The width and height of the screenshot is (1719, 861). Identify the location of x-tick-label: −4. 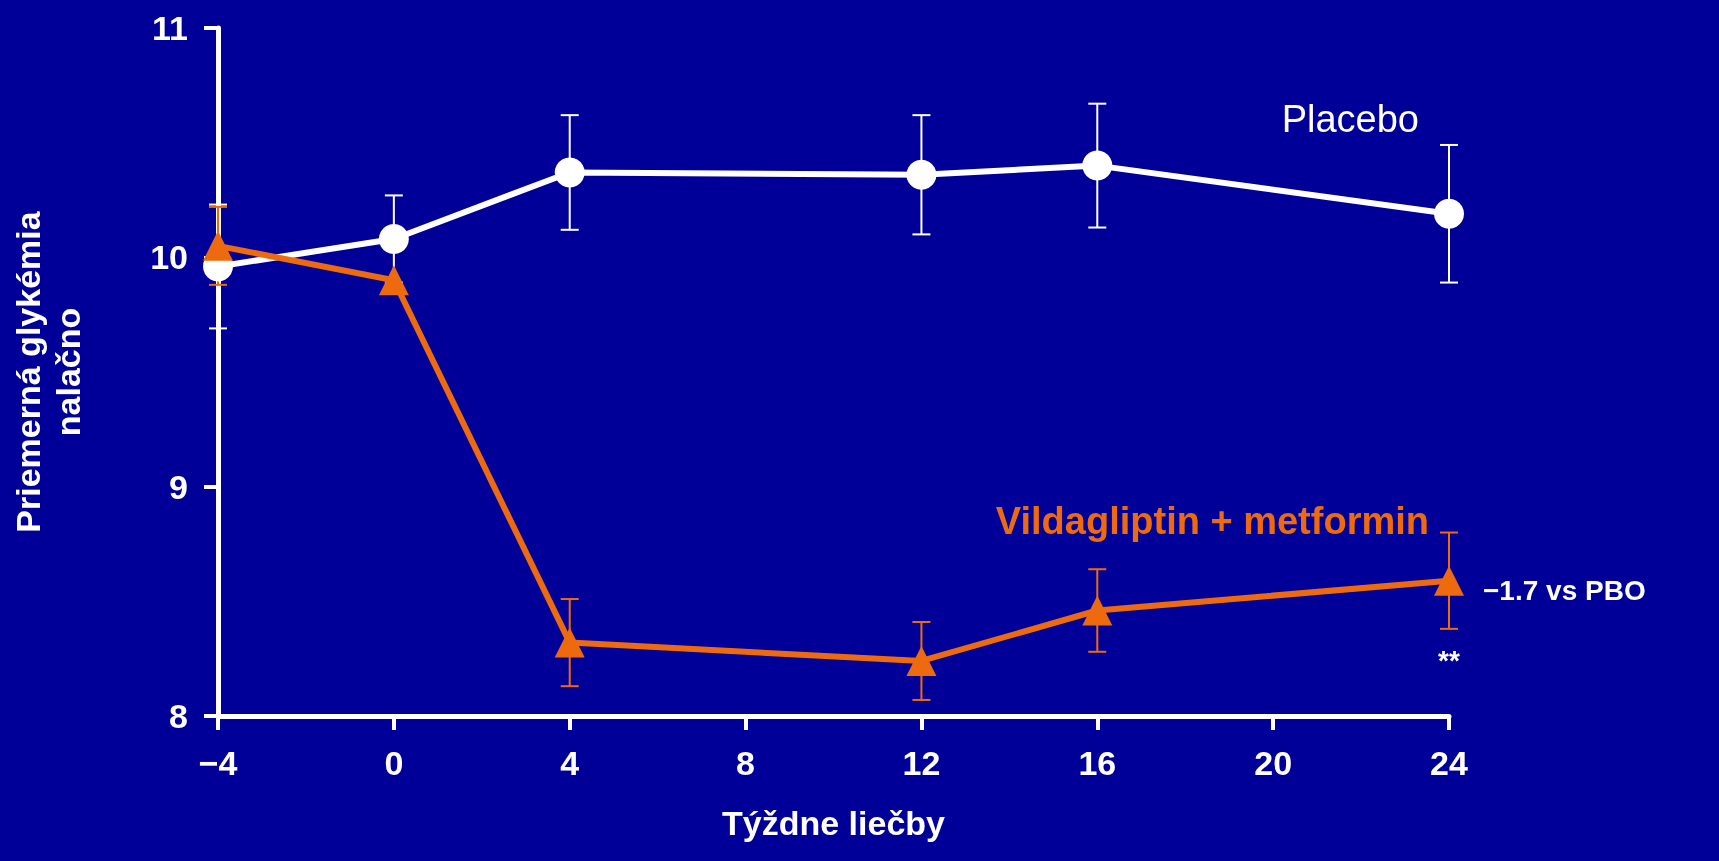
(218, 763).